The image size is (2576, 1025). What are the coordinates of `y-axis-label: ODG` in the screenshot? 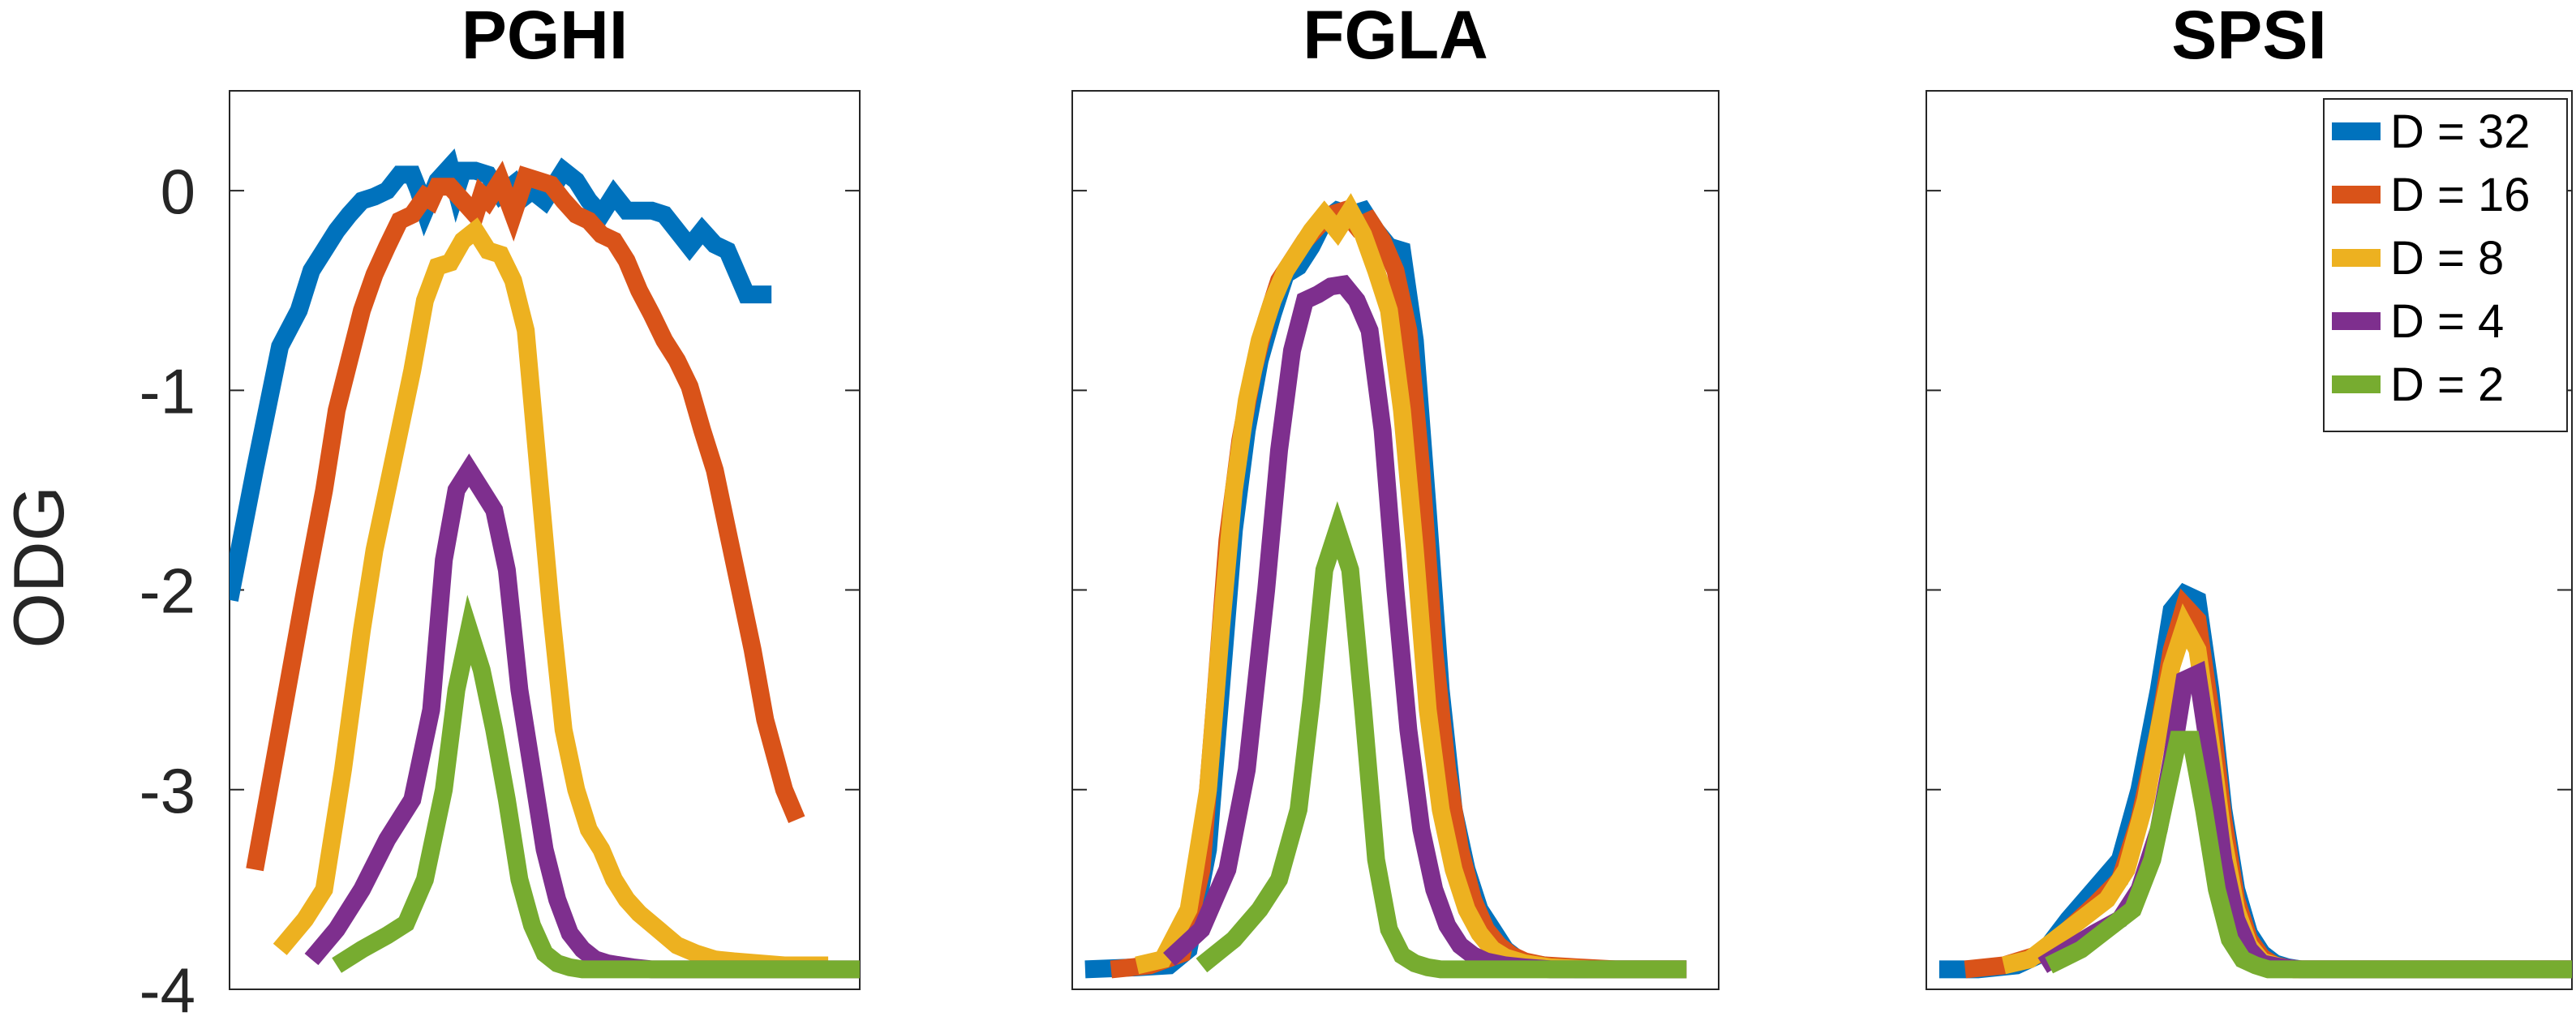 It's located at (39, 567).